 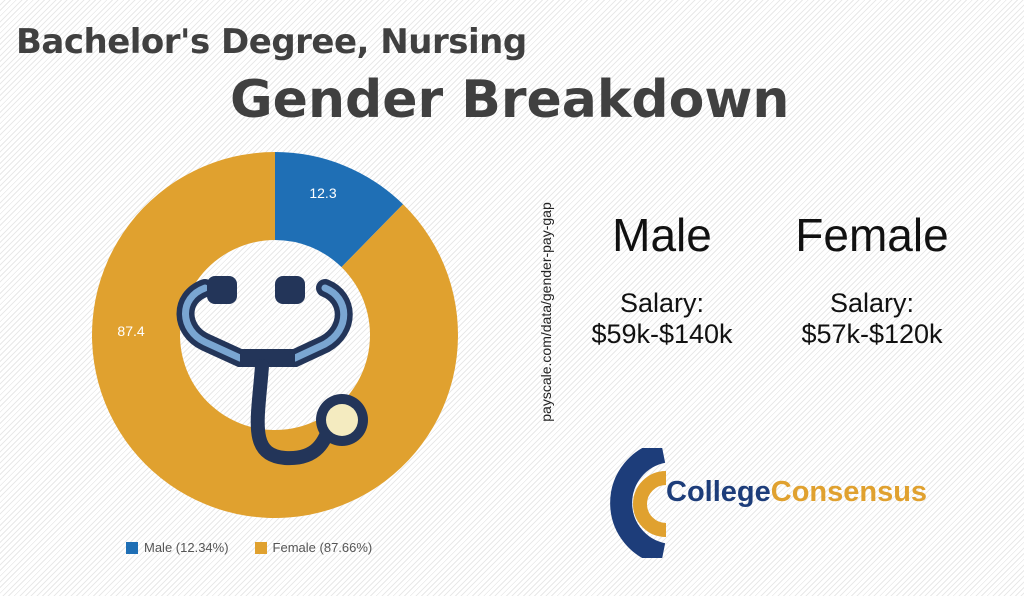 I want to click on logo-text-college: College, so click(x=718, y=492).